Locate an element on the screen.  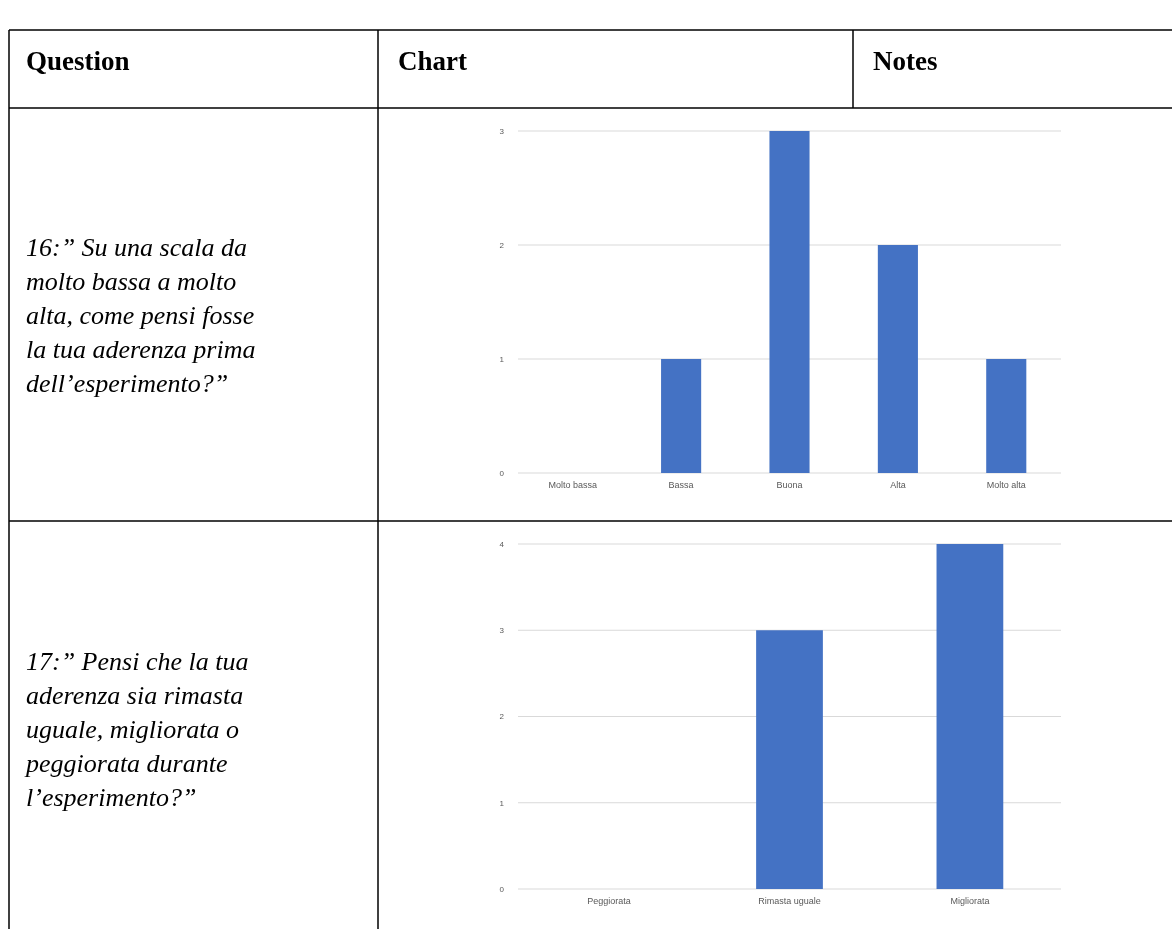
text: Question is located at coordinates (78, 61).